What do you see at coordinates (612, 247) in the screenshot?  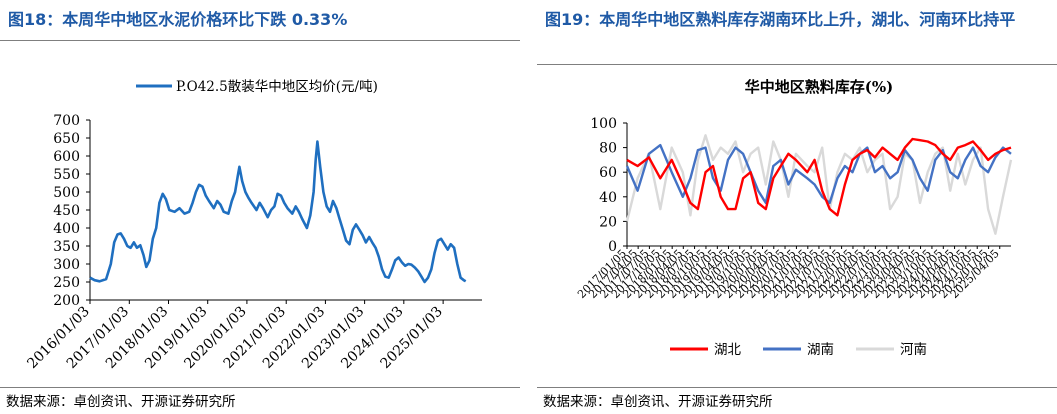 I see `y-tick-label: 0` at bounding box center [612, 247].